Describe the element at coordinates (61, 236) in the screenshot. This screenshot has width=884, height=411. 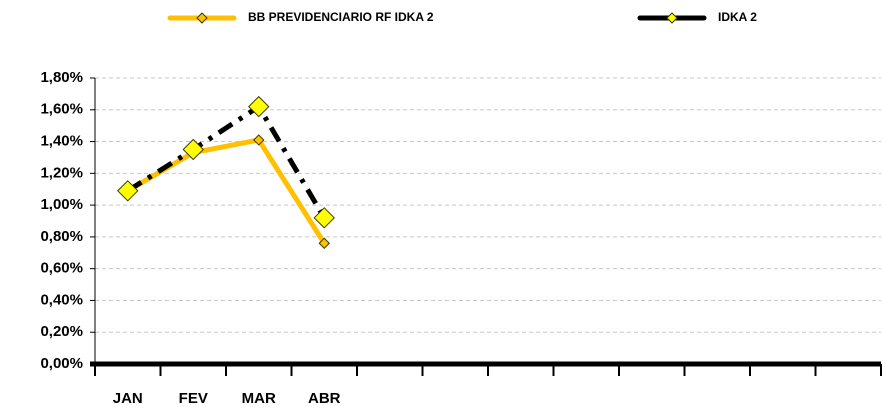
I see `y-tick-label: 0,80%` at that location.